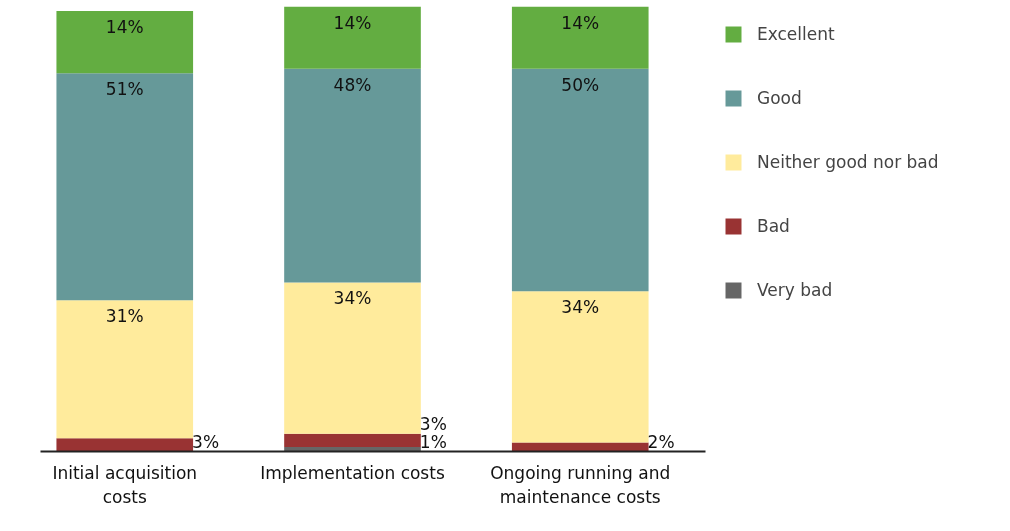  I want to click on data-label: 31%, so click(124, 316).